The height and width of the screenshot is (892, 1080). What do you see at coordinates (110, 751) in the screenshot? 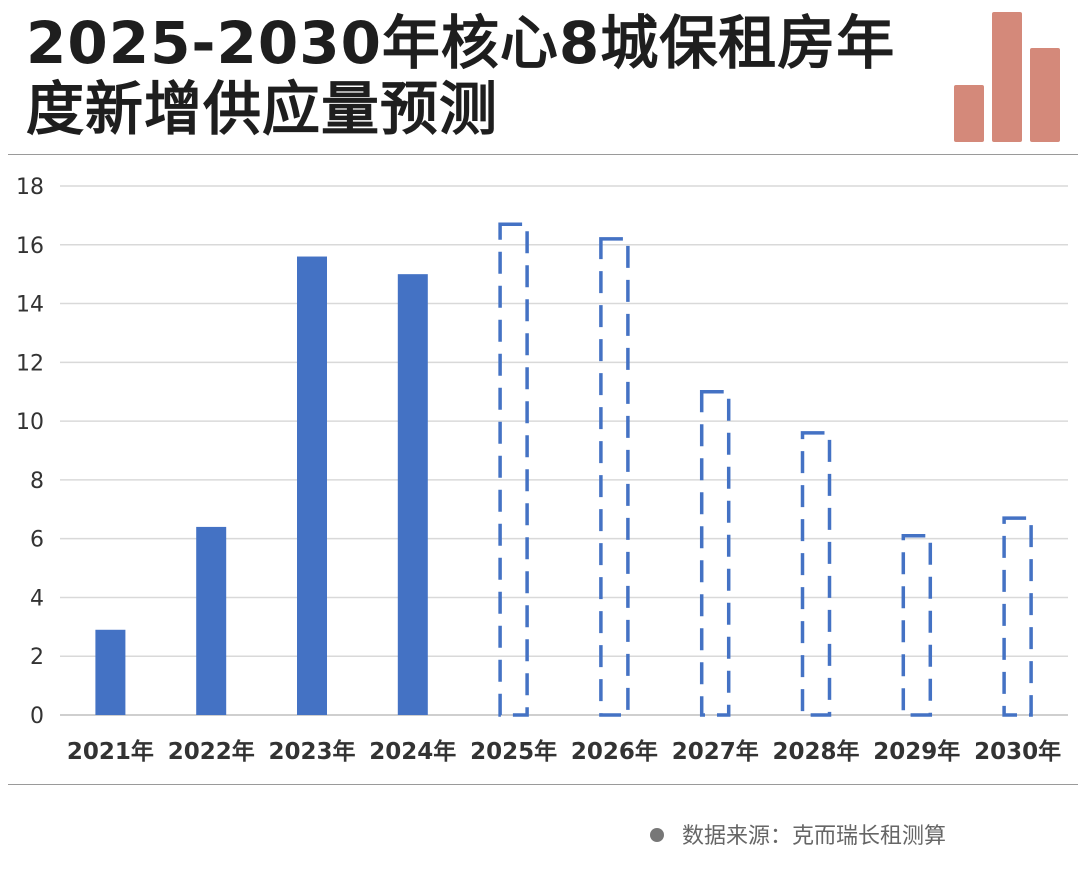
I see `x-tick-label: 2021年` at bounding box center [110, 751].